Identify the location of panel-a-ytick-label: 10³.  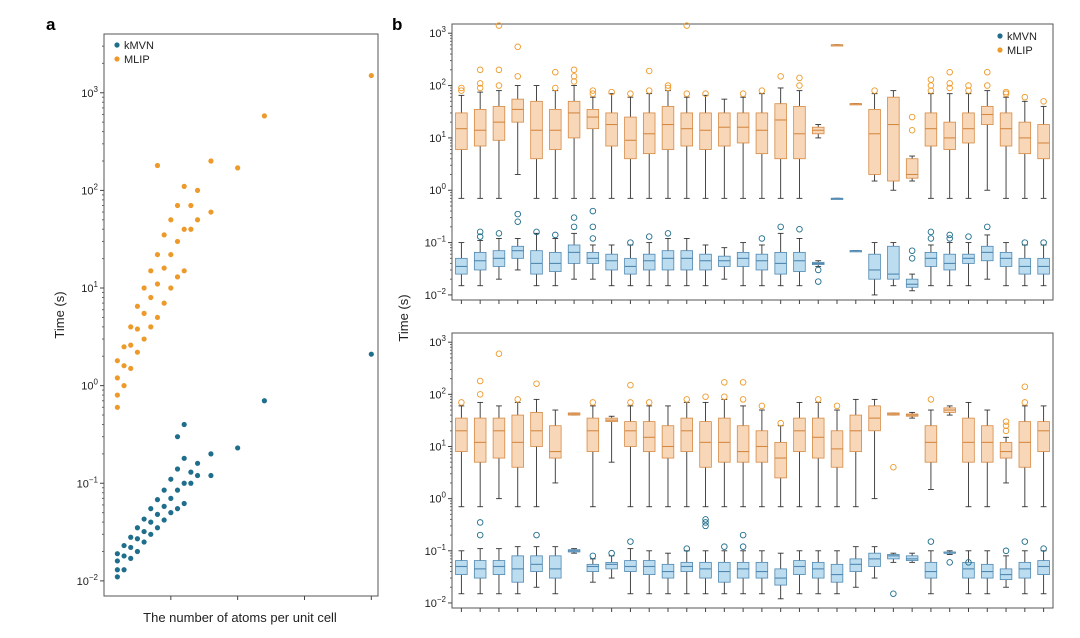
(89, 92).